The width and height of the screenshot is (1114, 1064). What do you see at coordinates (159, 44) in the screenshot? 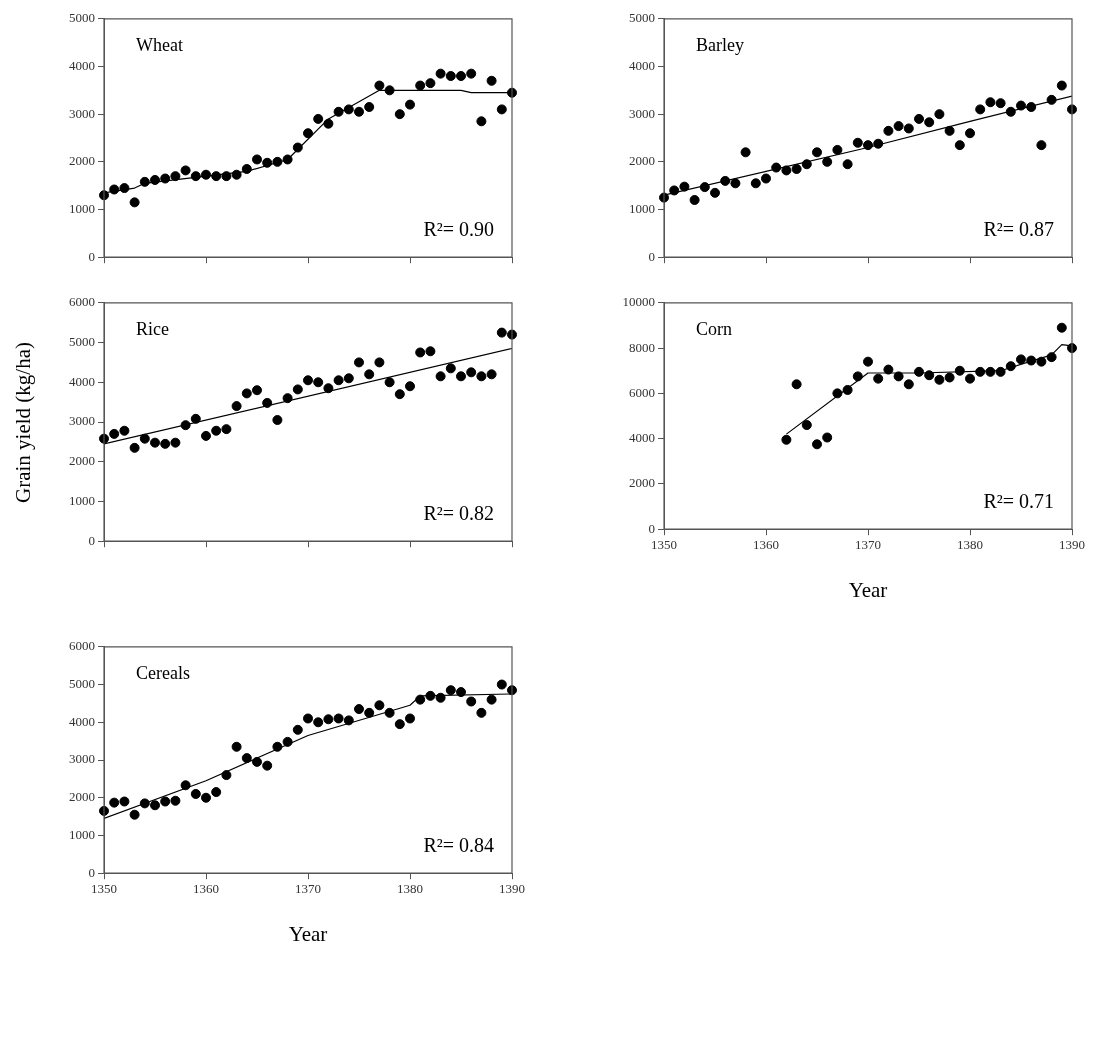
I see `text: Wheat` at bounding box center [159, 44].